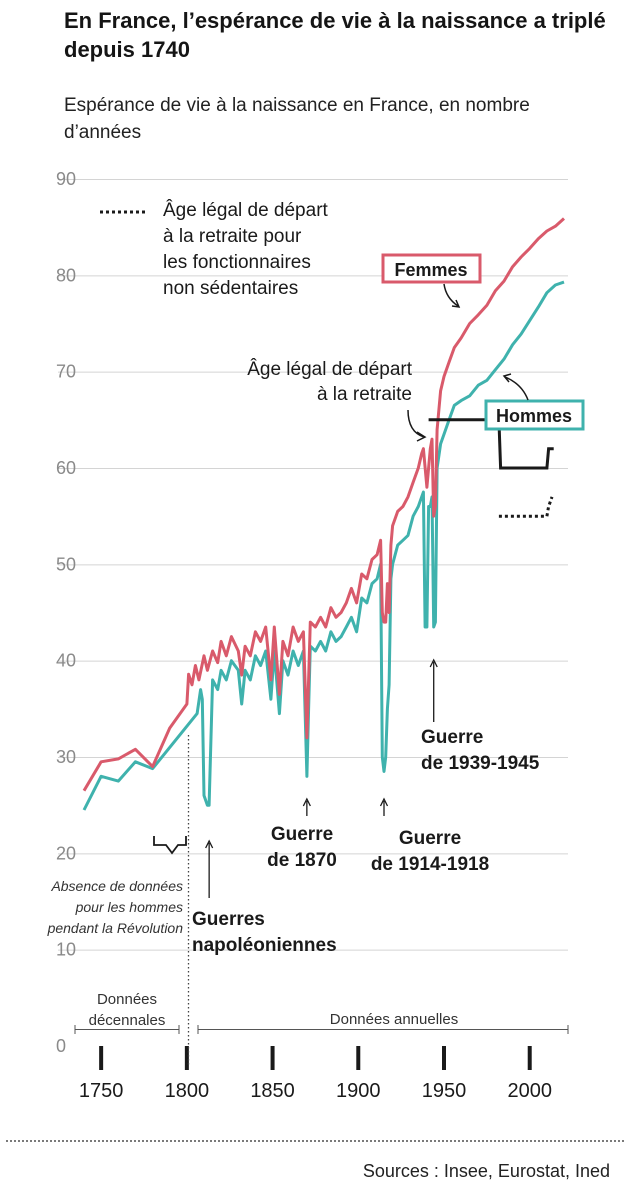  What do you see at coordinates (66, 950) in the screenshot?
I see `y-tick-label-10: 10` at bounding box center [66, 950].